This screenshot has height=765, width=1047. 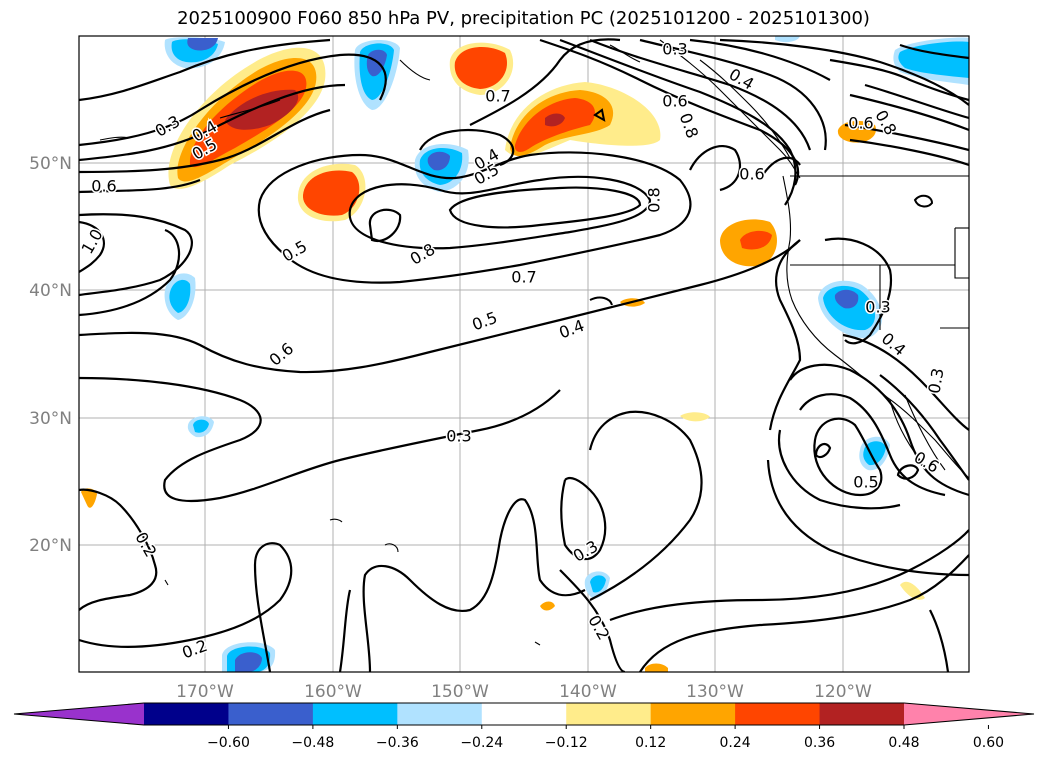 I want to click on colorbar-extend-min, so click(x=79, y=714).